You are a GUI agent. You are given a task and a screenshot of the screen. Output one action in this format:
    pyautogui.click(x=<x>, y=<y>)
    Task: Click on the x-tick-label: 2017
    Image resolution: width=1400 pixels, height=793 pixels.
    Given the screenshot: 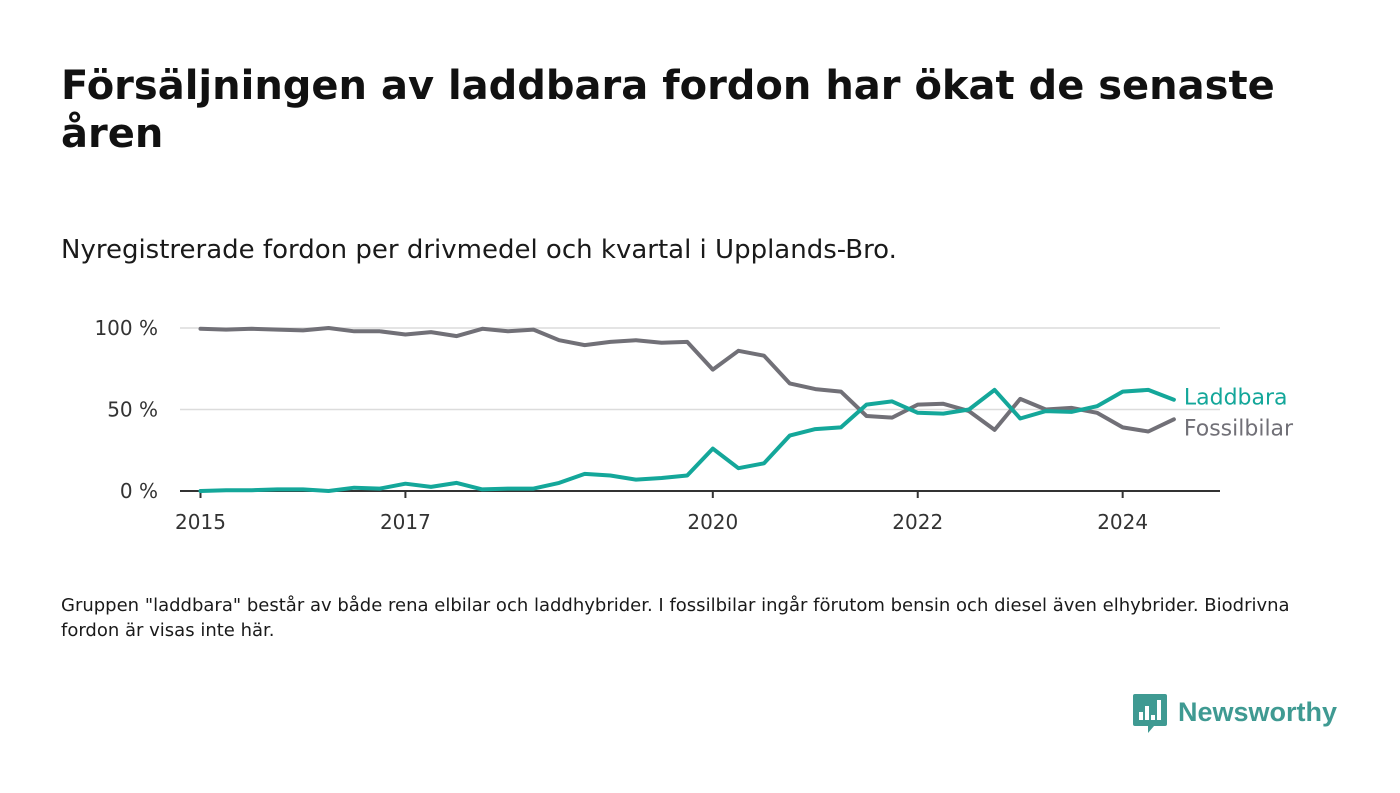 What is the action you would take?
    pyautogui.click(x=405, y=522)
    